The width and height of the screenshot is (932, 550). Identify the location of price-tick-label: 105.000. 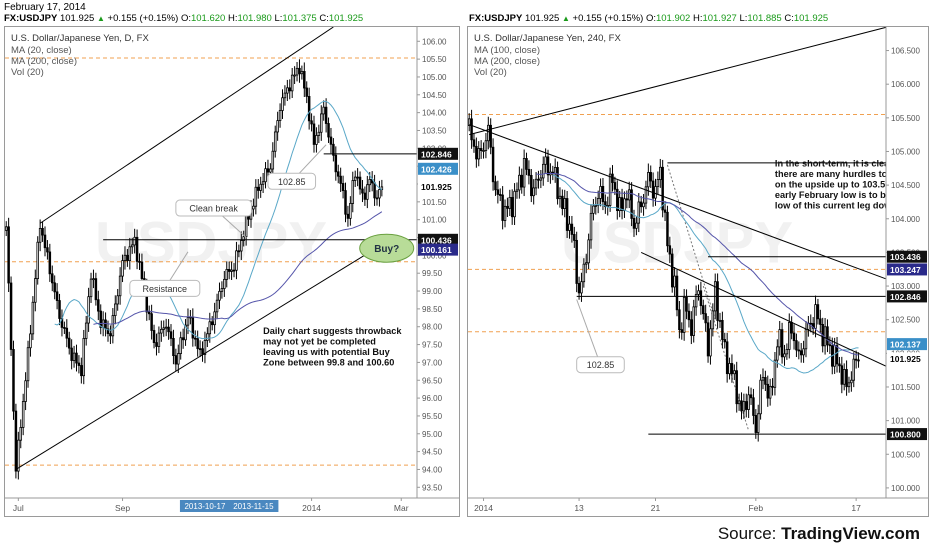
(905, 151).